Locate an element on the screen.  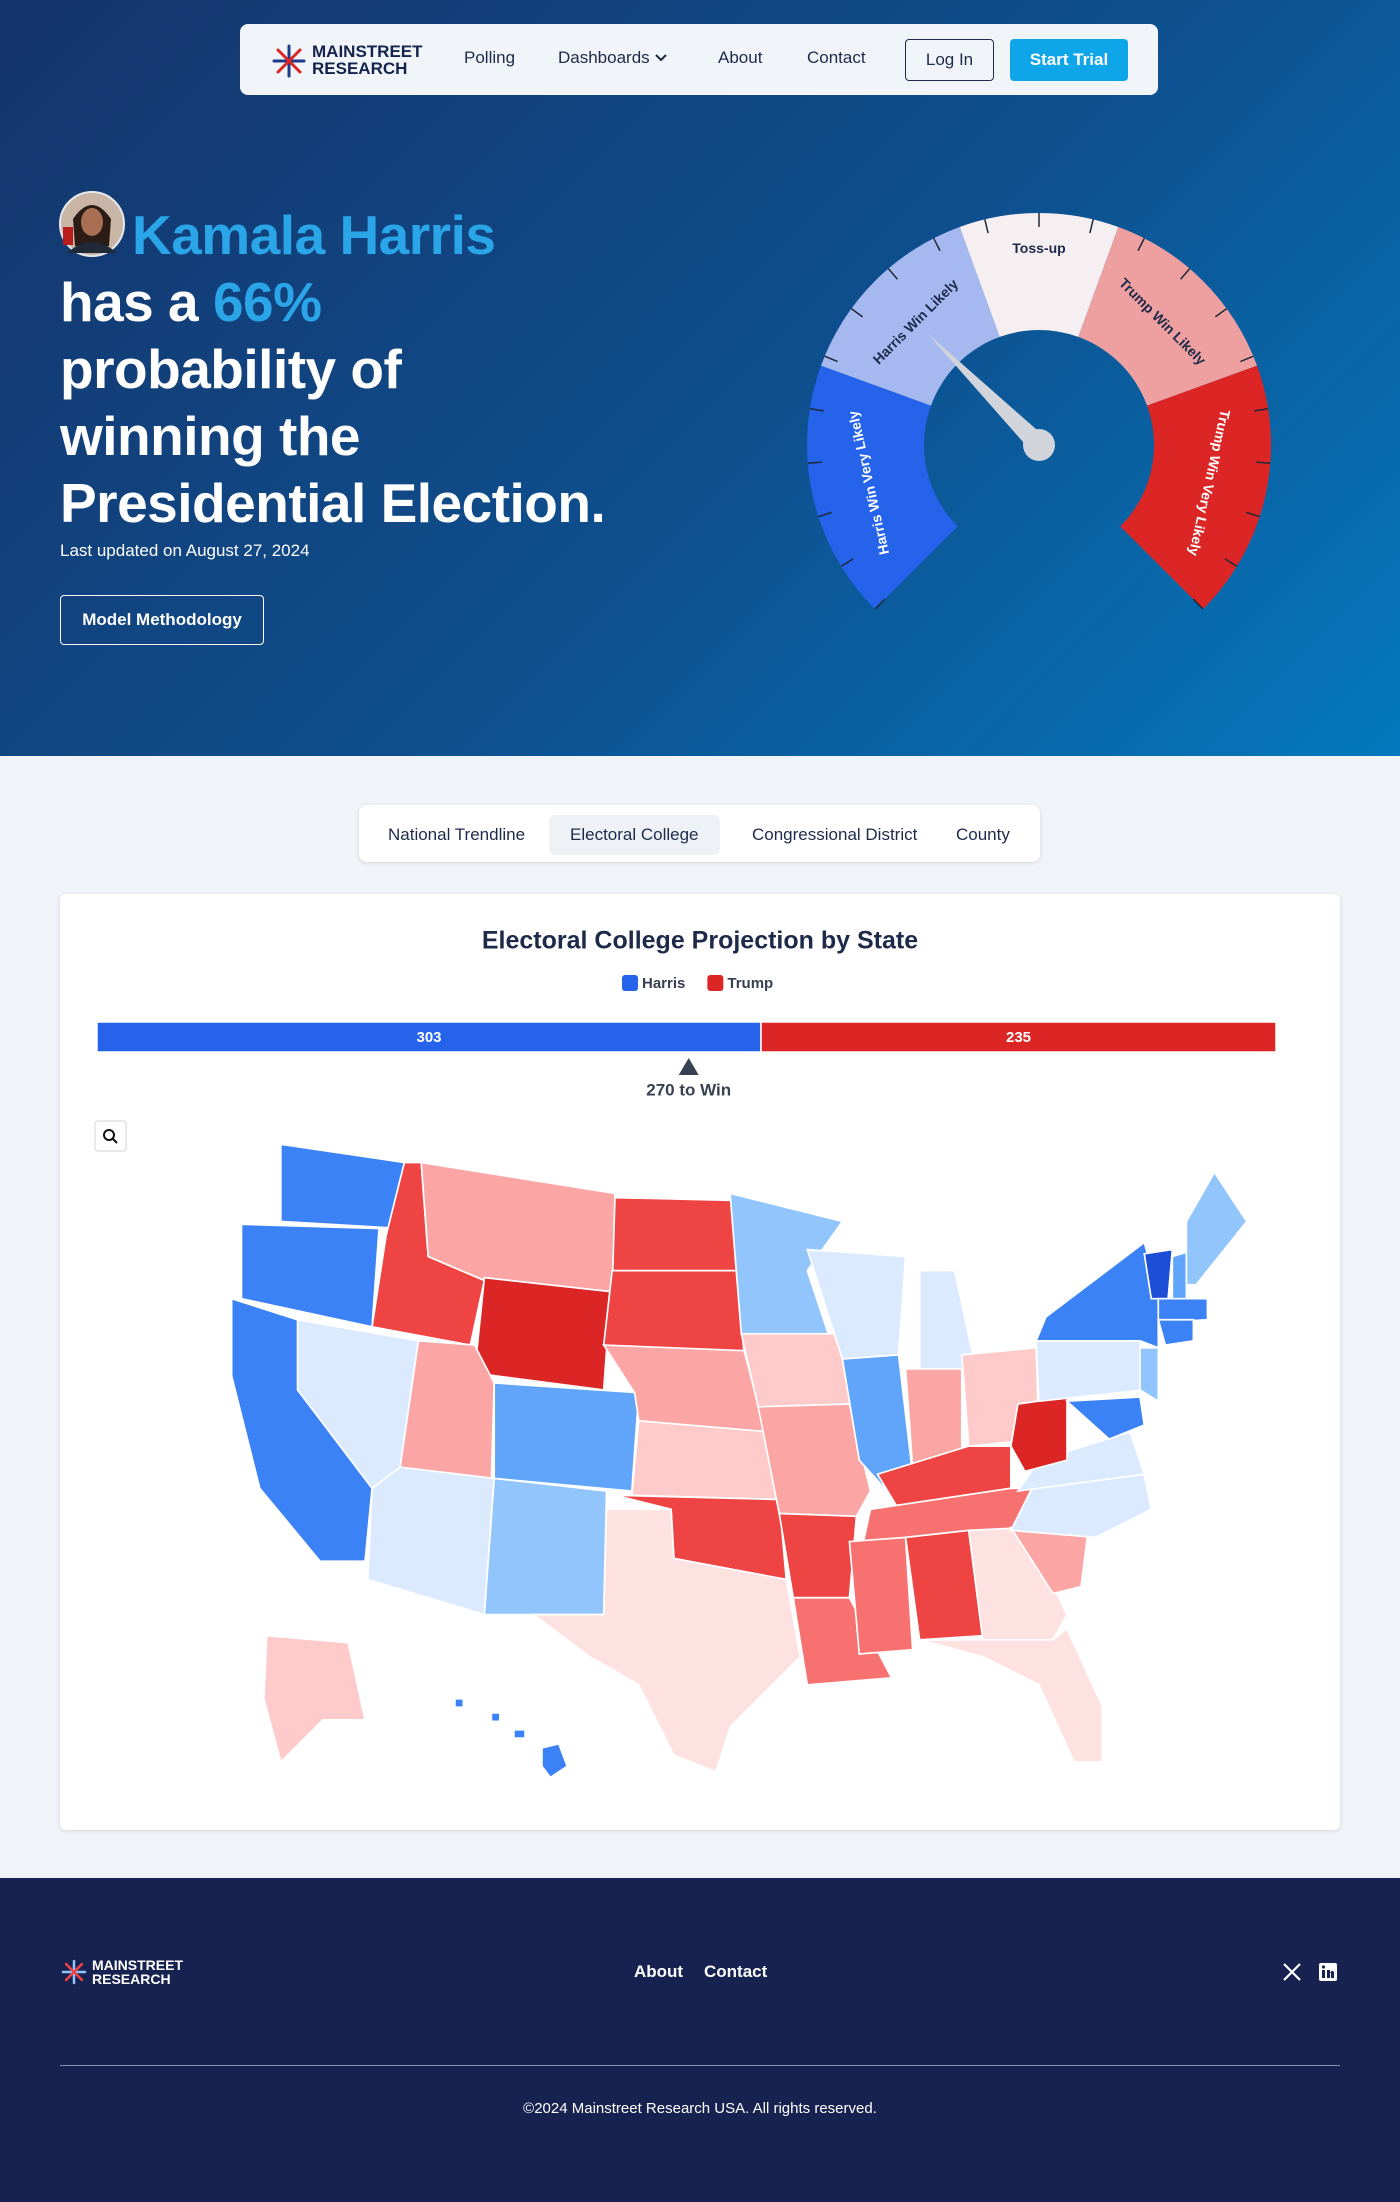
gauge-hub is located at coordinates (1039, 445).